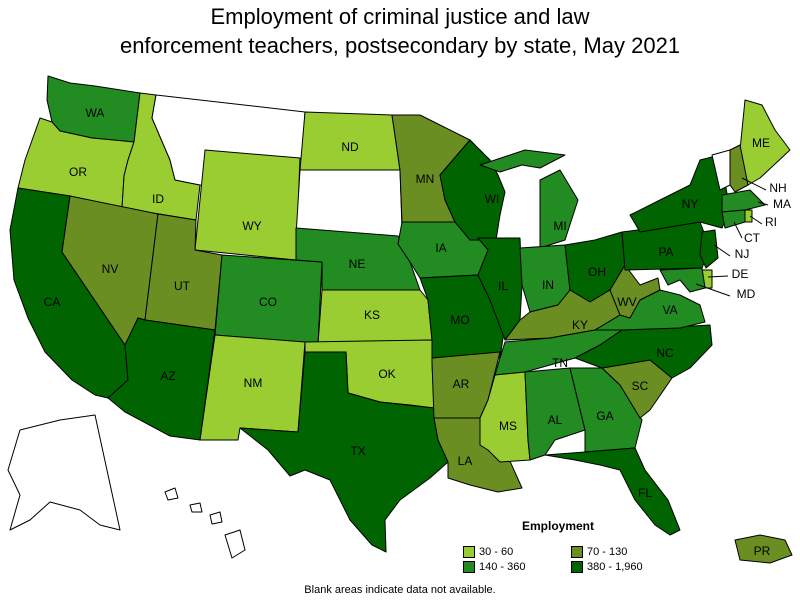 The image size is (800, 600). What do you see at coordinates (253, 383) in the screenshot?
I see `svg-text: NM` at bounding box center [253, 383].